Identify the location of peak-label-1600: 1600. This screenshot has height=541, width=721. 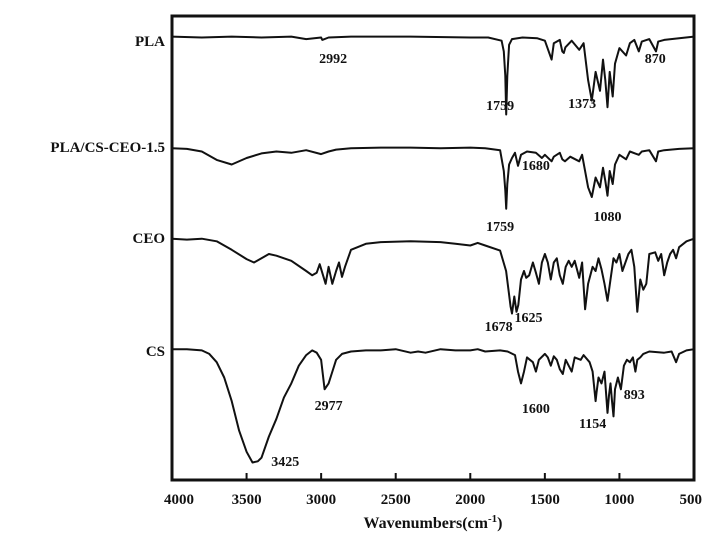
(536, 409).